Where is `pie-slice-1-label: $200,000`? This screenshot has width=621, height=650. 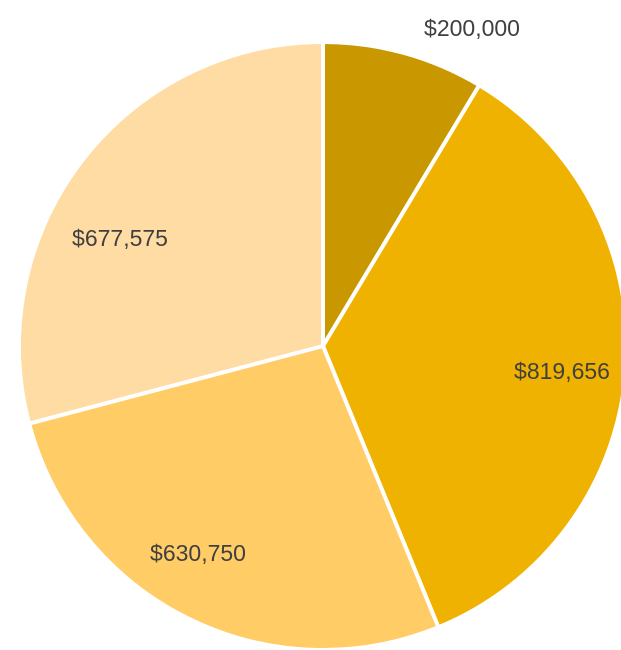
pie-slice-1-label: $200,000 is located at coordinates (472, 28).